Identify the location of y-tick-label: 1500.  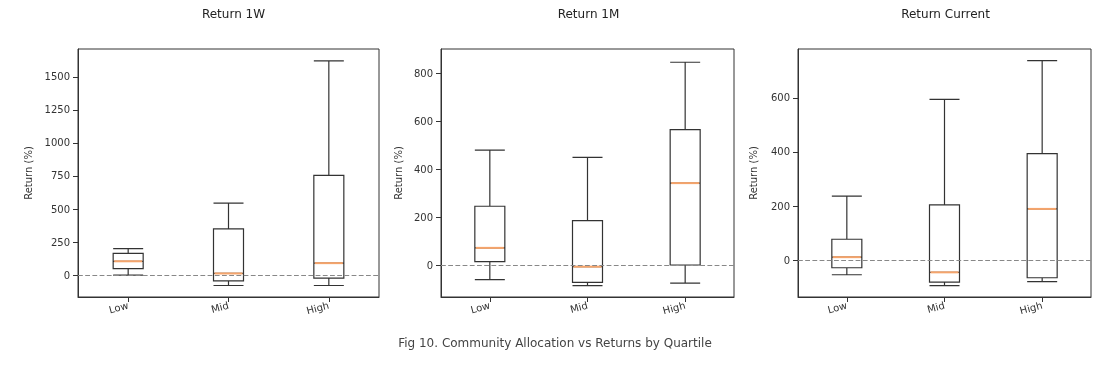
(57, 77).